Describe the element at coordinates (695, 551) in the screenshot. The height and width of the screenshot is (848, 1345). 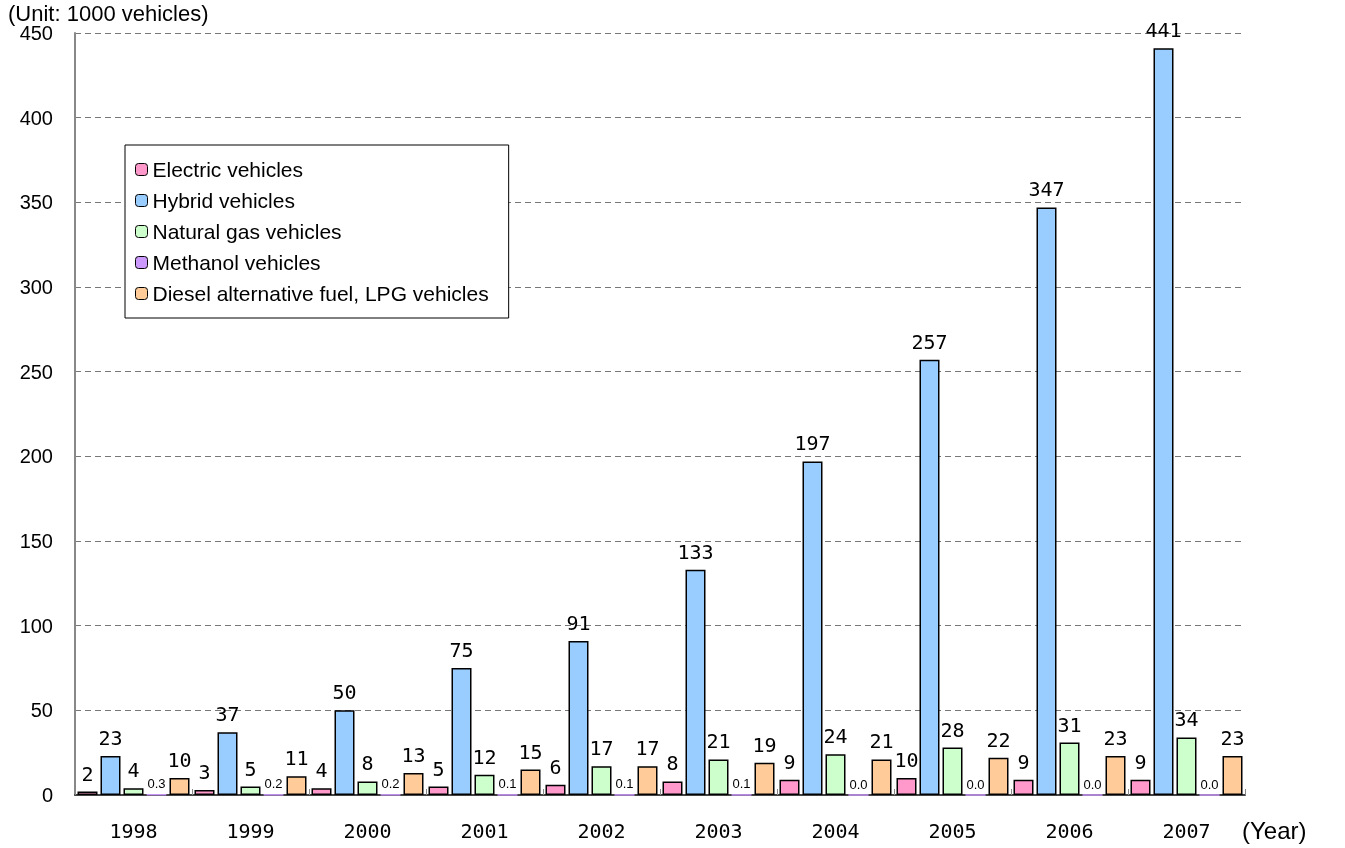
I see `data-label: 133` at that location.